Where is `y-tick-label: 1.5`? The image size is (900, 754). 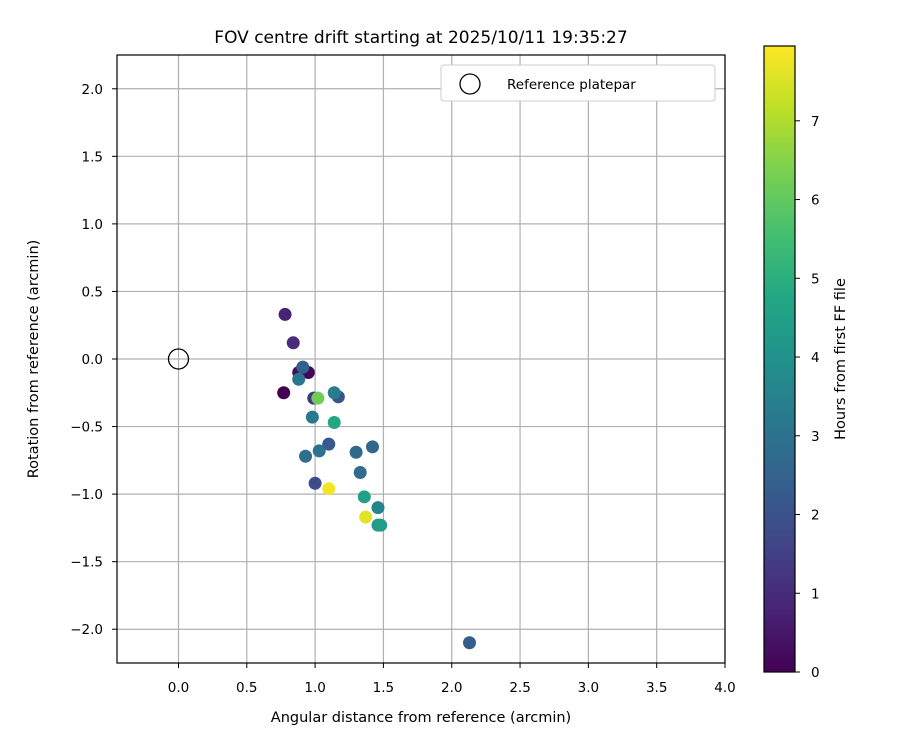
y-tick-label: 1.5 is located at coordinates (92, 157).